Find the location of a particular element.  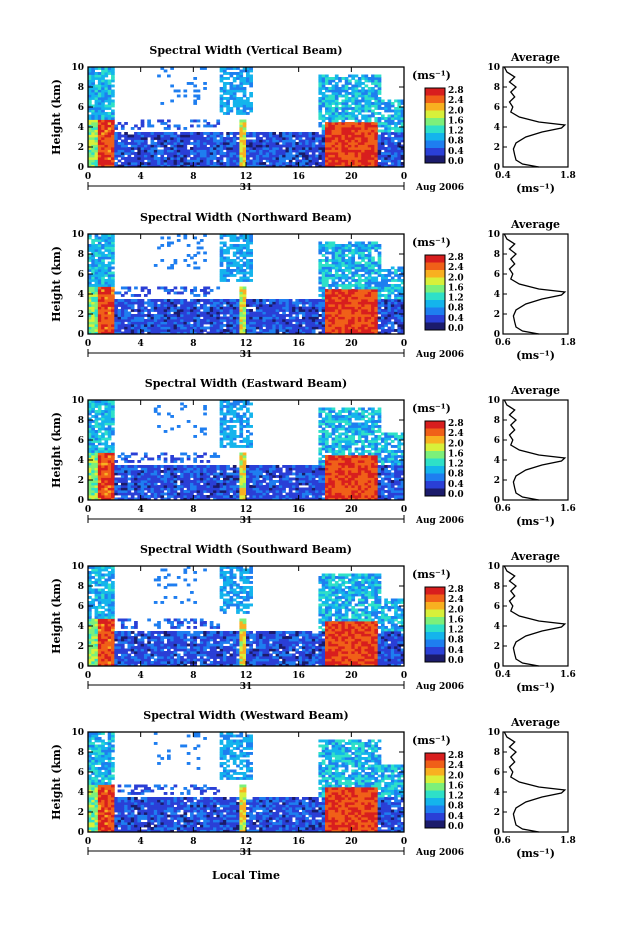

x-tick-label: 20 is located at coordinates (351, 344).